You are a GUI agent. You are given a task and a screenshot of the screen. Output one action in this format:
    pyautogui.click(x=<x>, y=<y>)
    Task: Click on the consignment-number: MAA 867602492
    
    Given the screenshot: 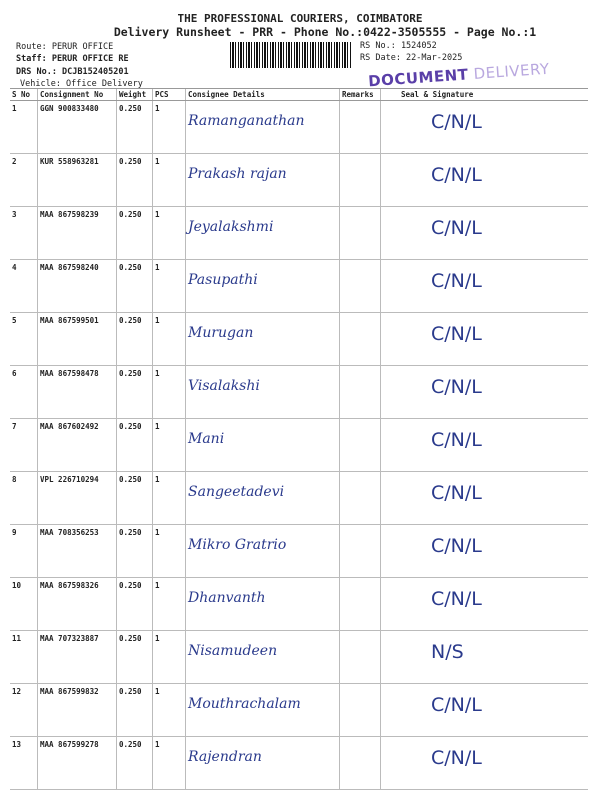 What is the action you would take?
    pyautogui.click(x=77, y=445)
    